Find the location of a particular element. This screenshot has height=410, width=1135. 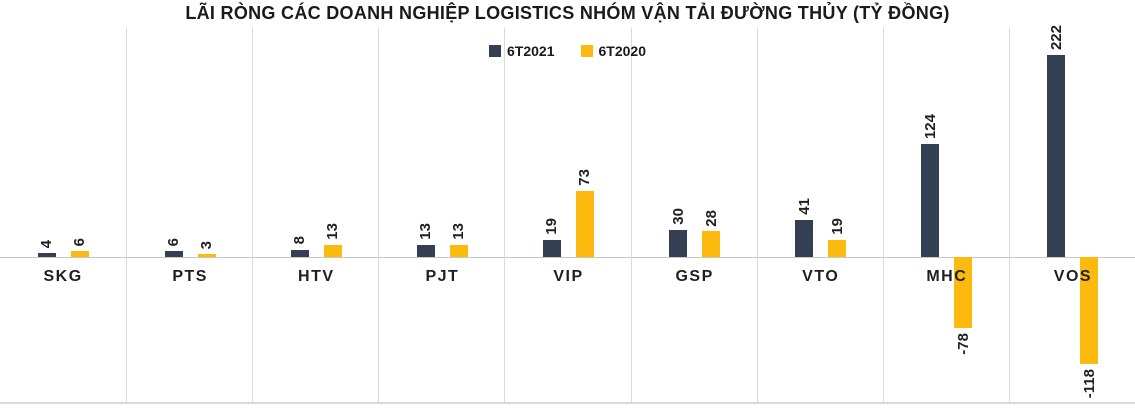

category-group-pts: 6 3 PTS is located at coordinates (189, 215).